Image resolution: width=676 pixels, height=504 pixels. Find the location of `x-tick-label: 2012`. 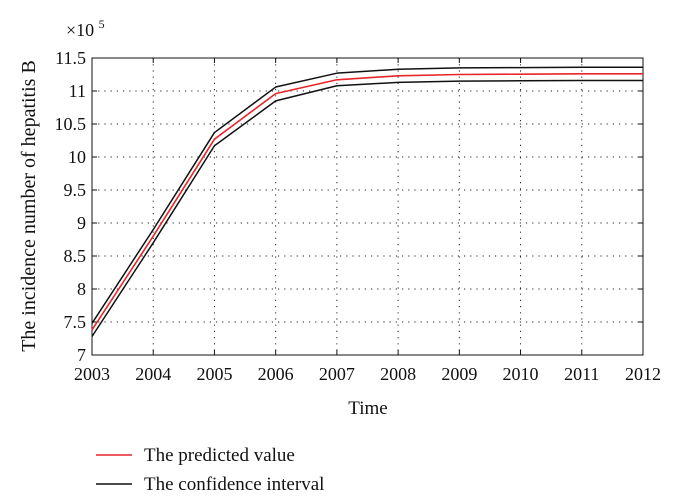

x-tick-label: 2012 is located at coordinates (643, 374).